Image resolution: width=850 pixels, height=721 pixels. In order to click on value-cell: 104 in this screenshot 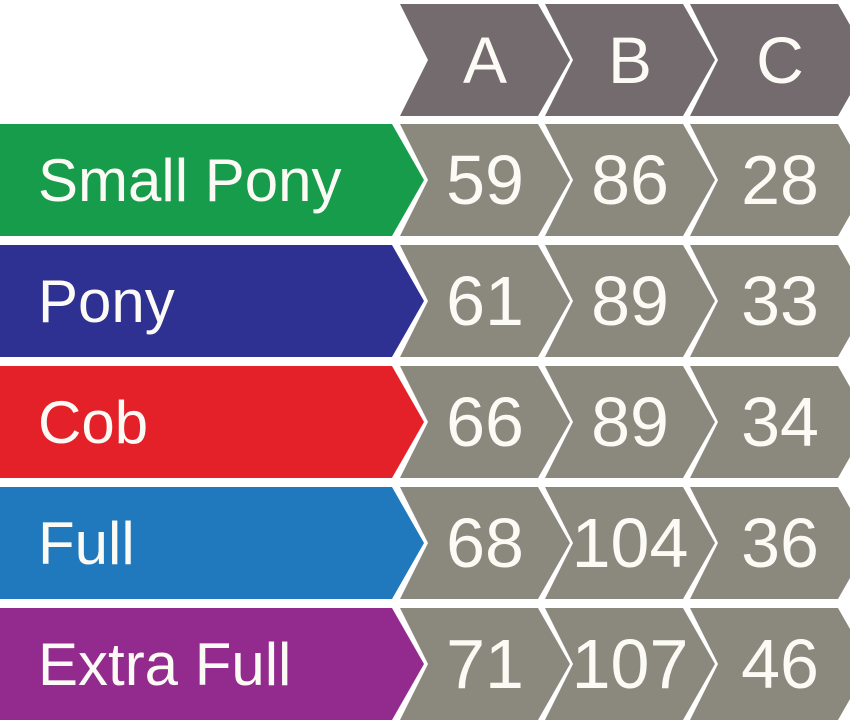, I will do `click(630, 543)`.